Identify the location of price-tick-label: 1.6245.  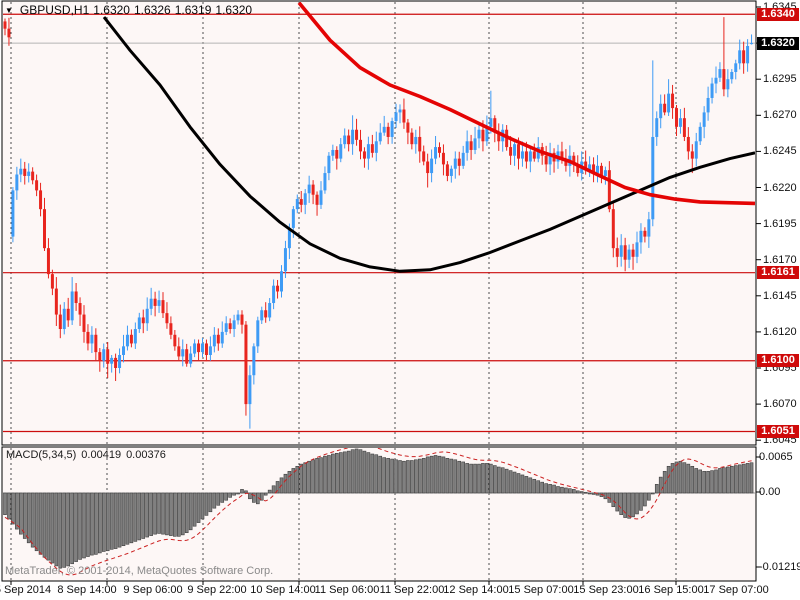
(780, 151).